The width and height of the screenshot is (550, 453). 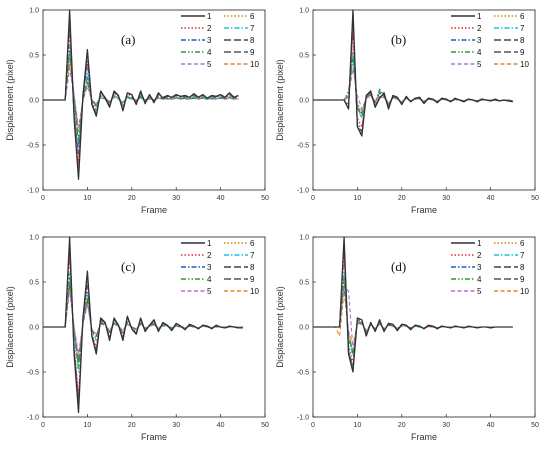 I want to click on panel-label: (d), so click(x=398, y=266).